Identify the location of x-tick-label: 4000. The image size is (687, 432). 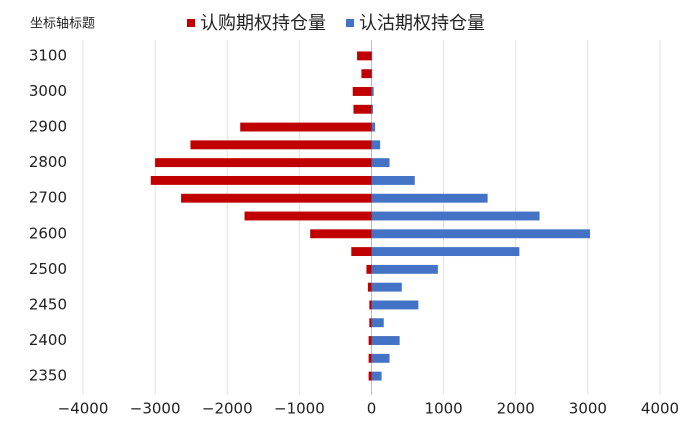
(660, 409).